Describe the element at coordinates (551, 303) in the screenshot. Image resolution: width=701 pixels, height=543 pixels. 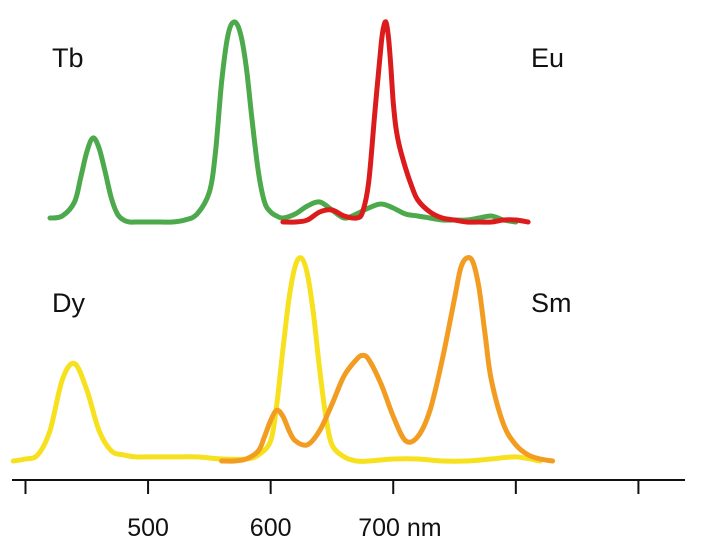
I see `series-label-sm: Sm` at that location.